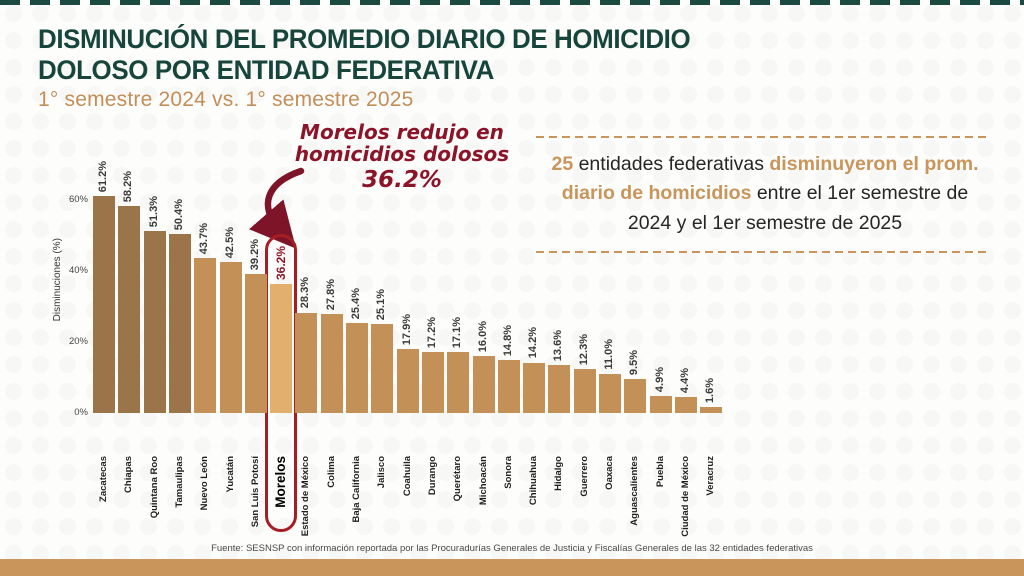  I want to click on bar-value-label: 13.6%, so click(558, 345).